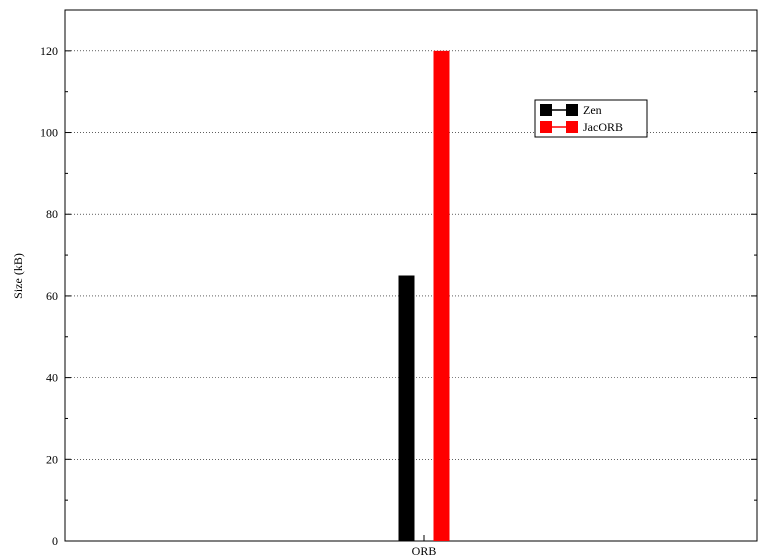 The width and height of the screenshot is (759, 559). What do you see at coordinates (441, 295) in the screenshot?
I see `bar-jacorb-orb` at bounding box center [441, 295].